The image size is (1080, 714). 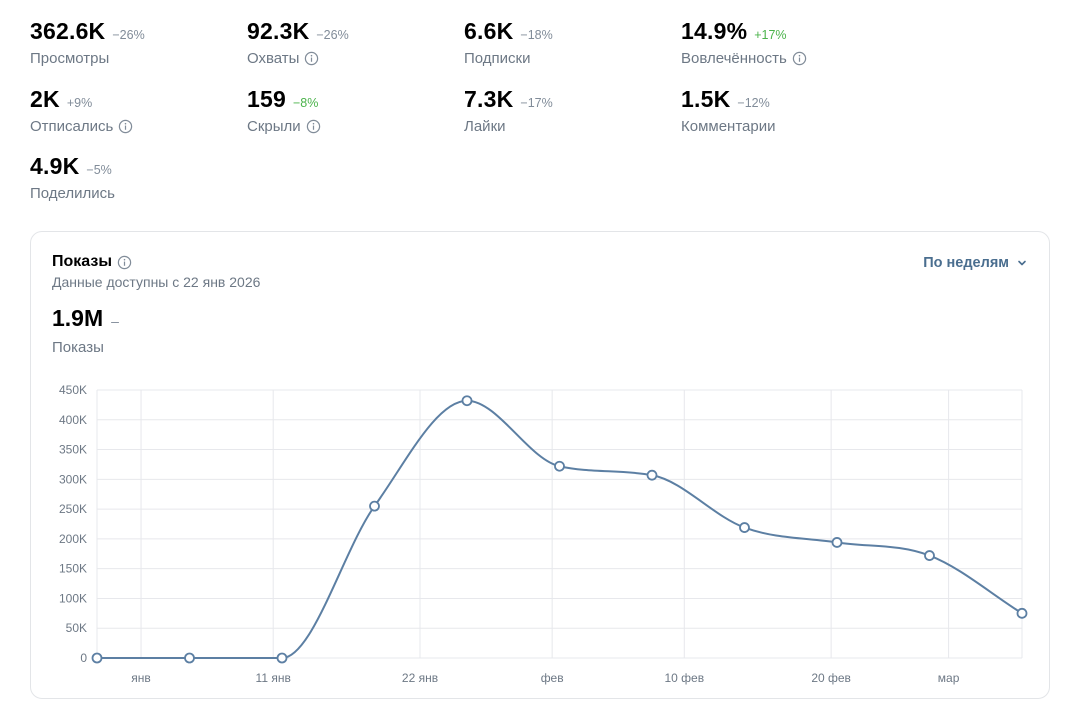 What do you see at coordinates (135, 183) in the screenshot?
I see `stat-item: 4.9K −5% Поделились` at bounding box center [135, 183].